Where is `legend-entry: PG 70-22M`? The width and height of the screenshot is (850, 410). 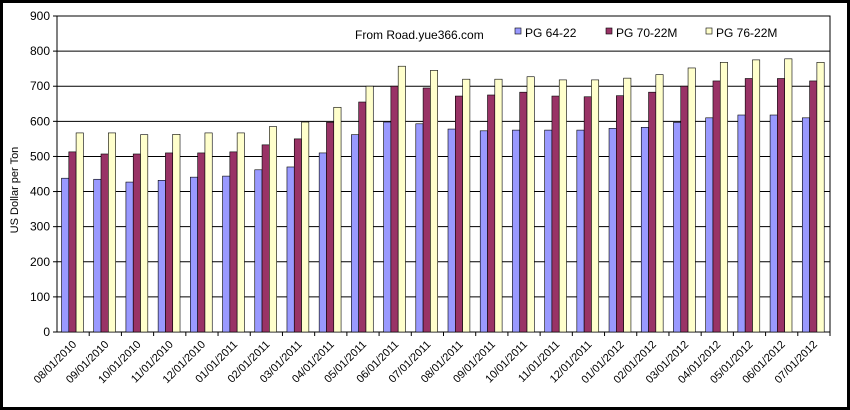
legend-entry: PG 70-22M is located at coordinates (646, 33).